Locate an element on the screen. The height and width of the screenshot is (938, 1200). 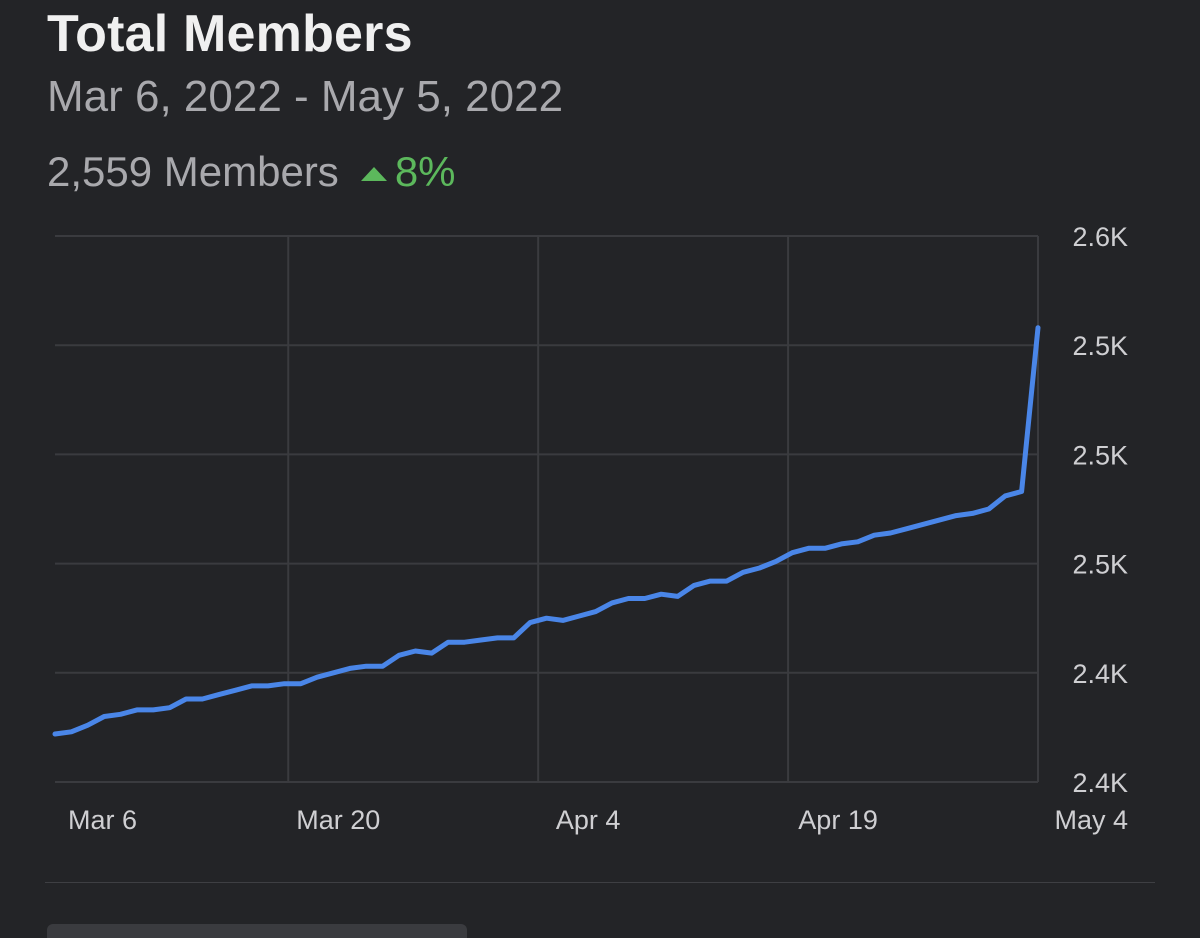
x-tick-label: Mar 20 is located at coordinates (338, 820).